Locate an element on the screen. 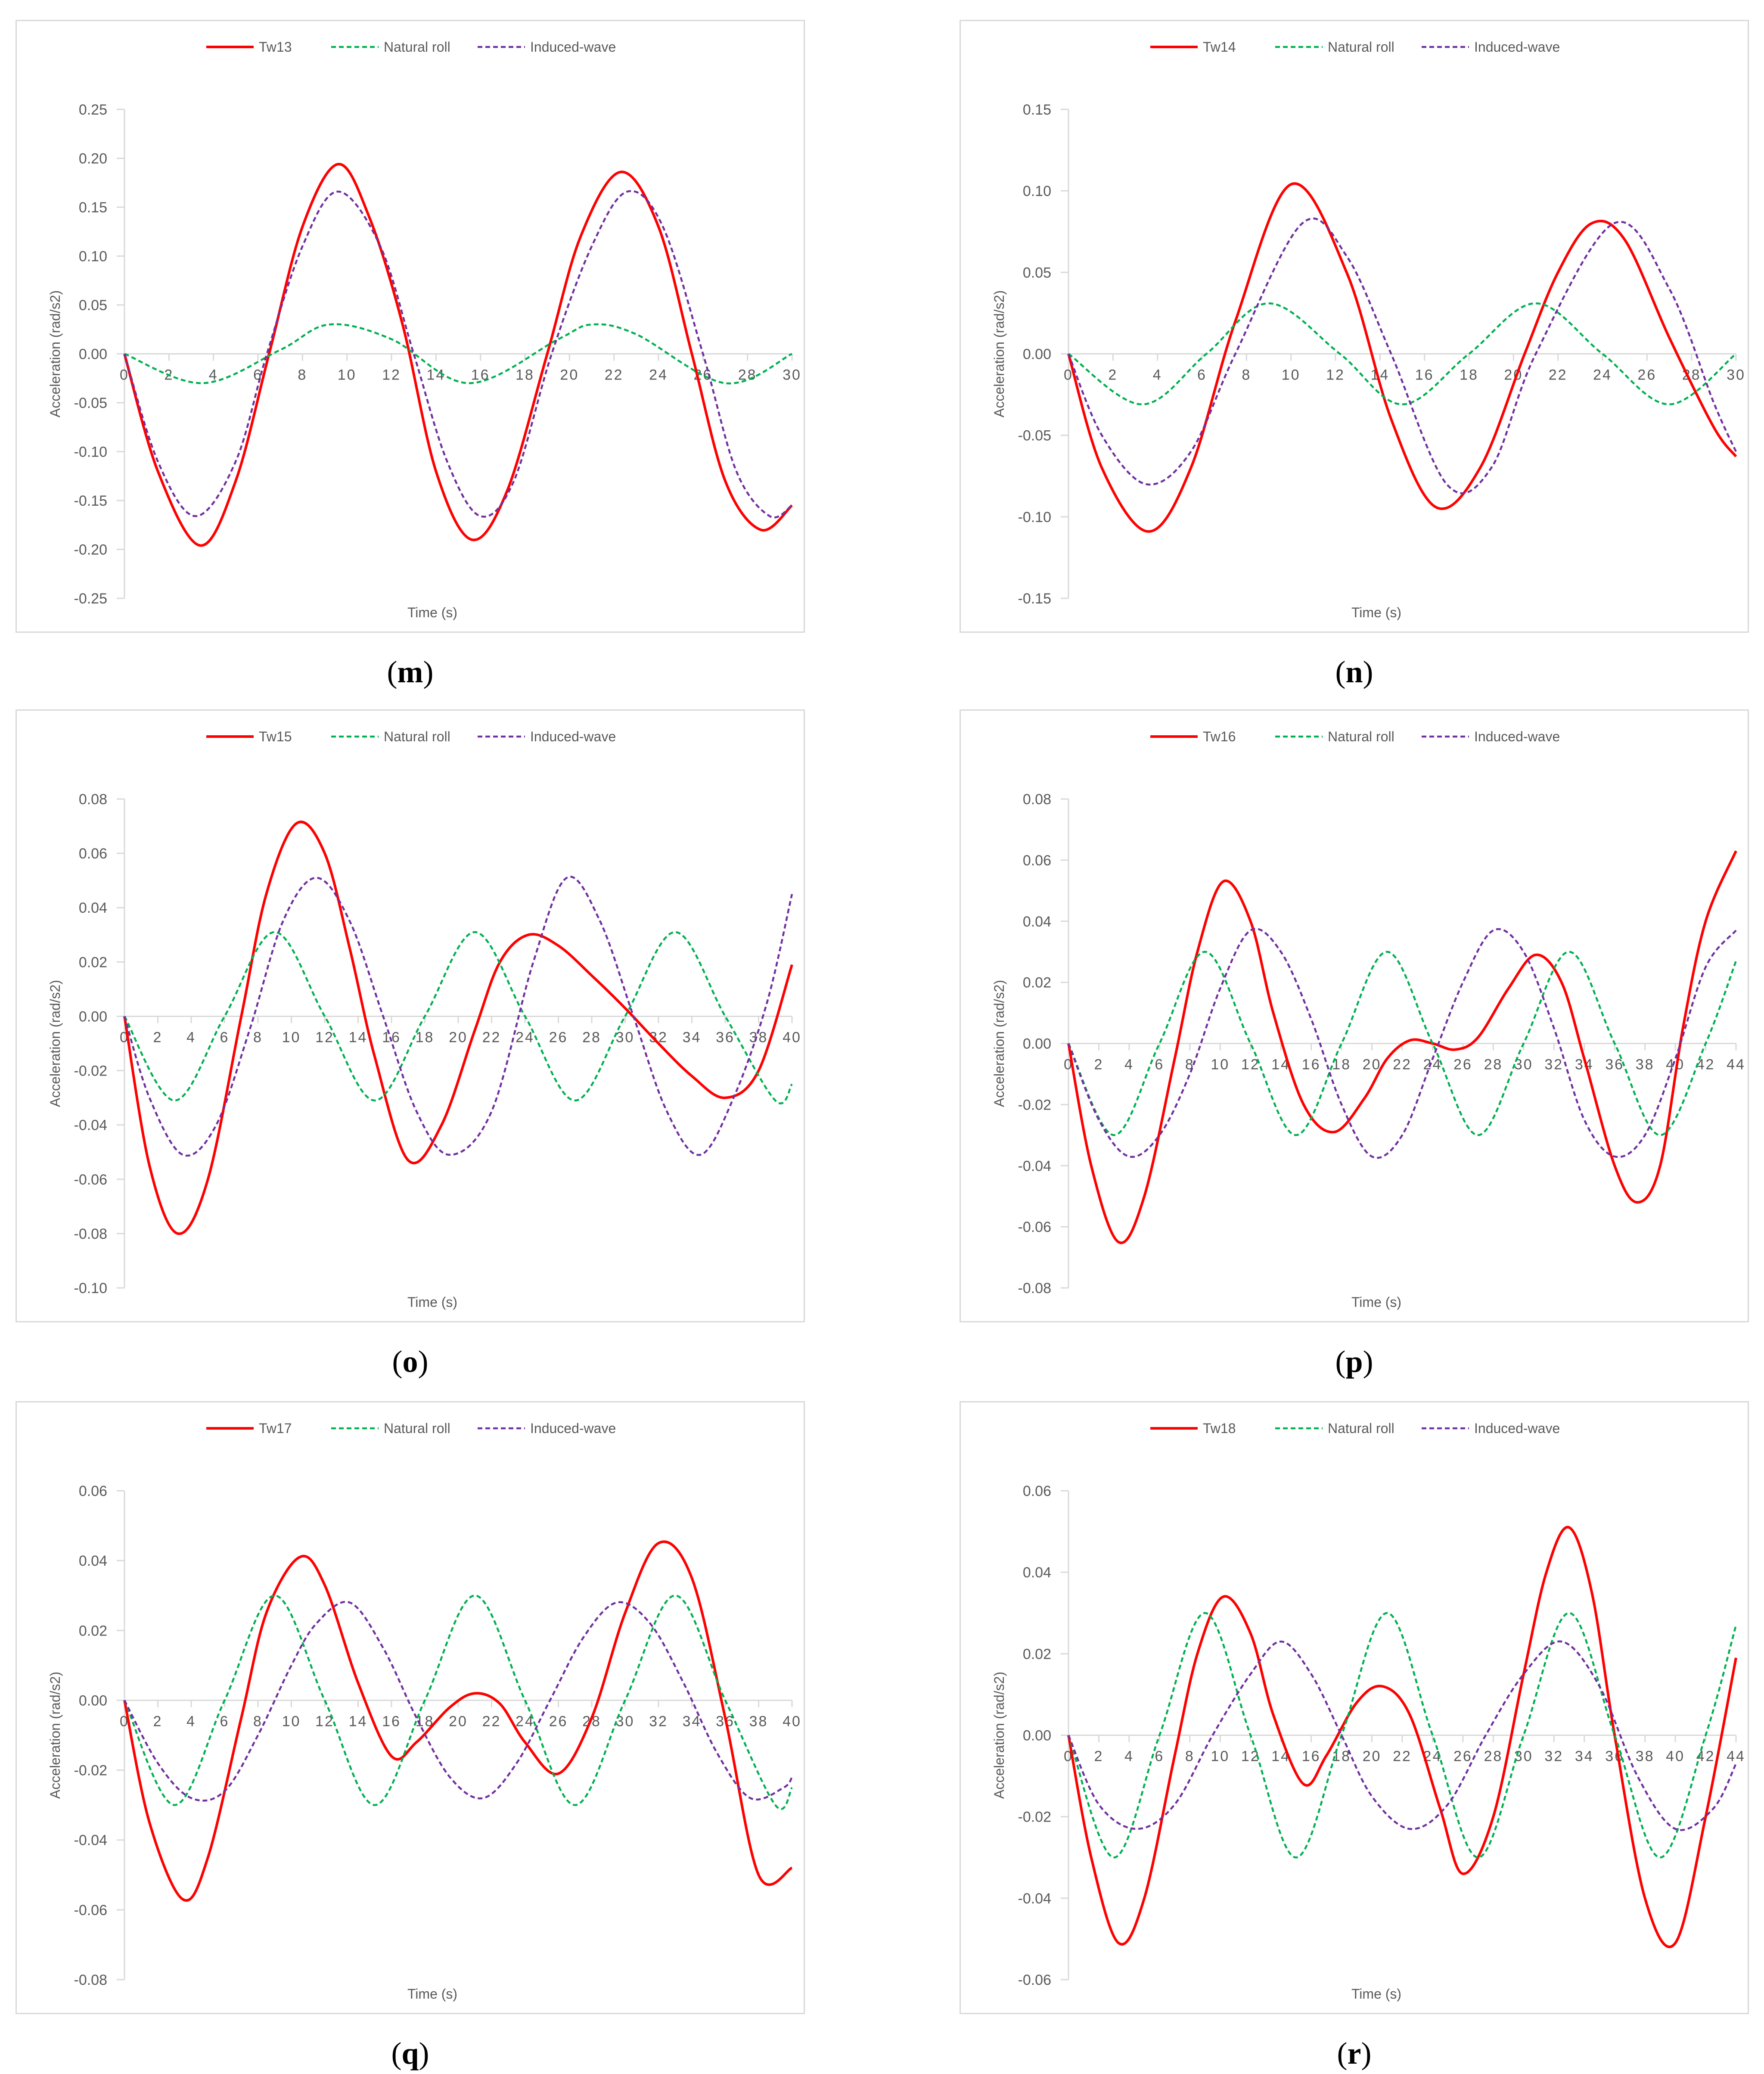 This screenshot has height=2074, width=1764. y-tick-label: 0.25 is located at coordinates (93, 110).